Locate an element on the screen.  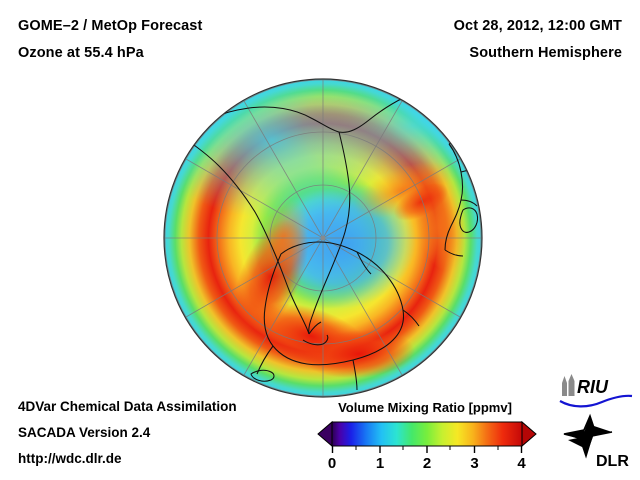
riu-logo: RIU is located at coordinates (596, 391).